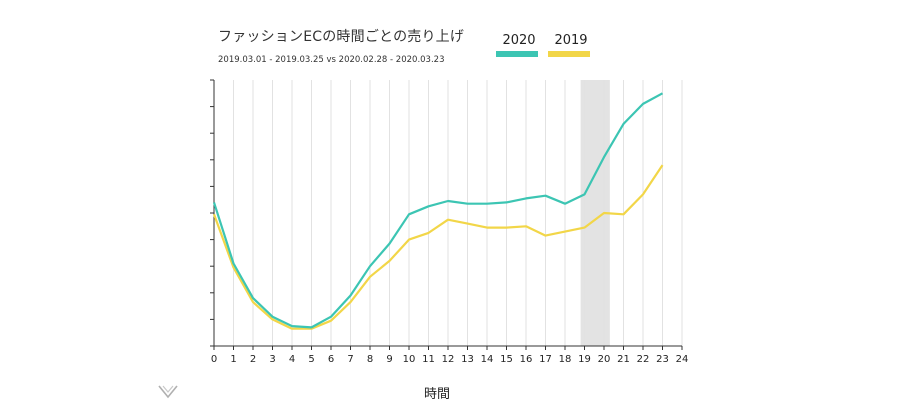 The image size is (900, 414). Describe the element at coordinates (311, 359) in the screenshot. I see `x-tick-label: 5` at that location.